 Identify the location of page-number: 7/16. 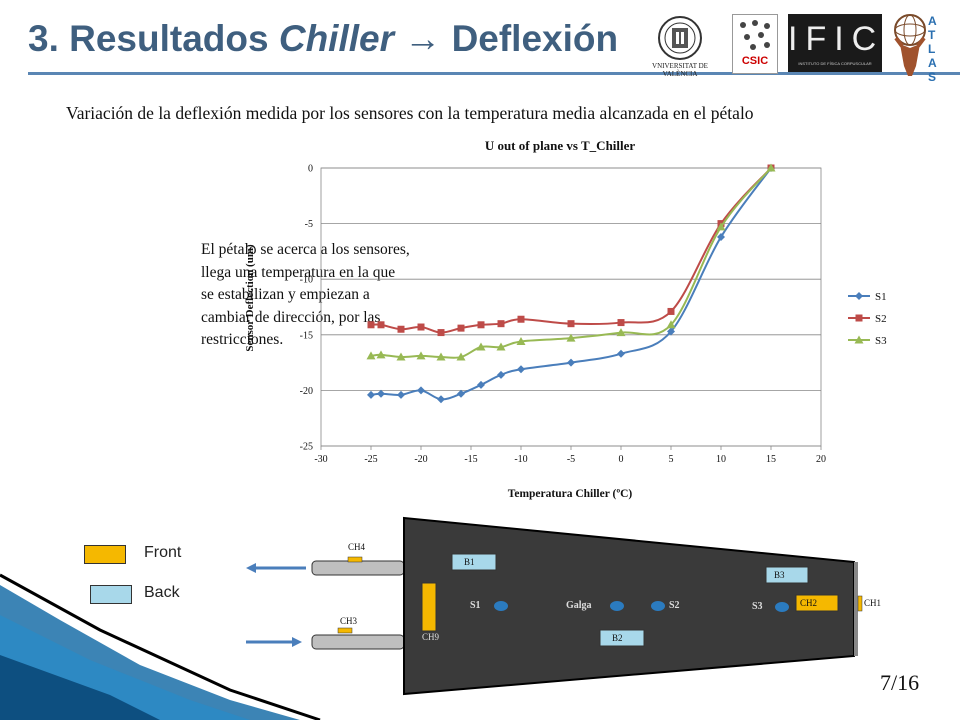
(900, 682).